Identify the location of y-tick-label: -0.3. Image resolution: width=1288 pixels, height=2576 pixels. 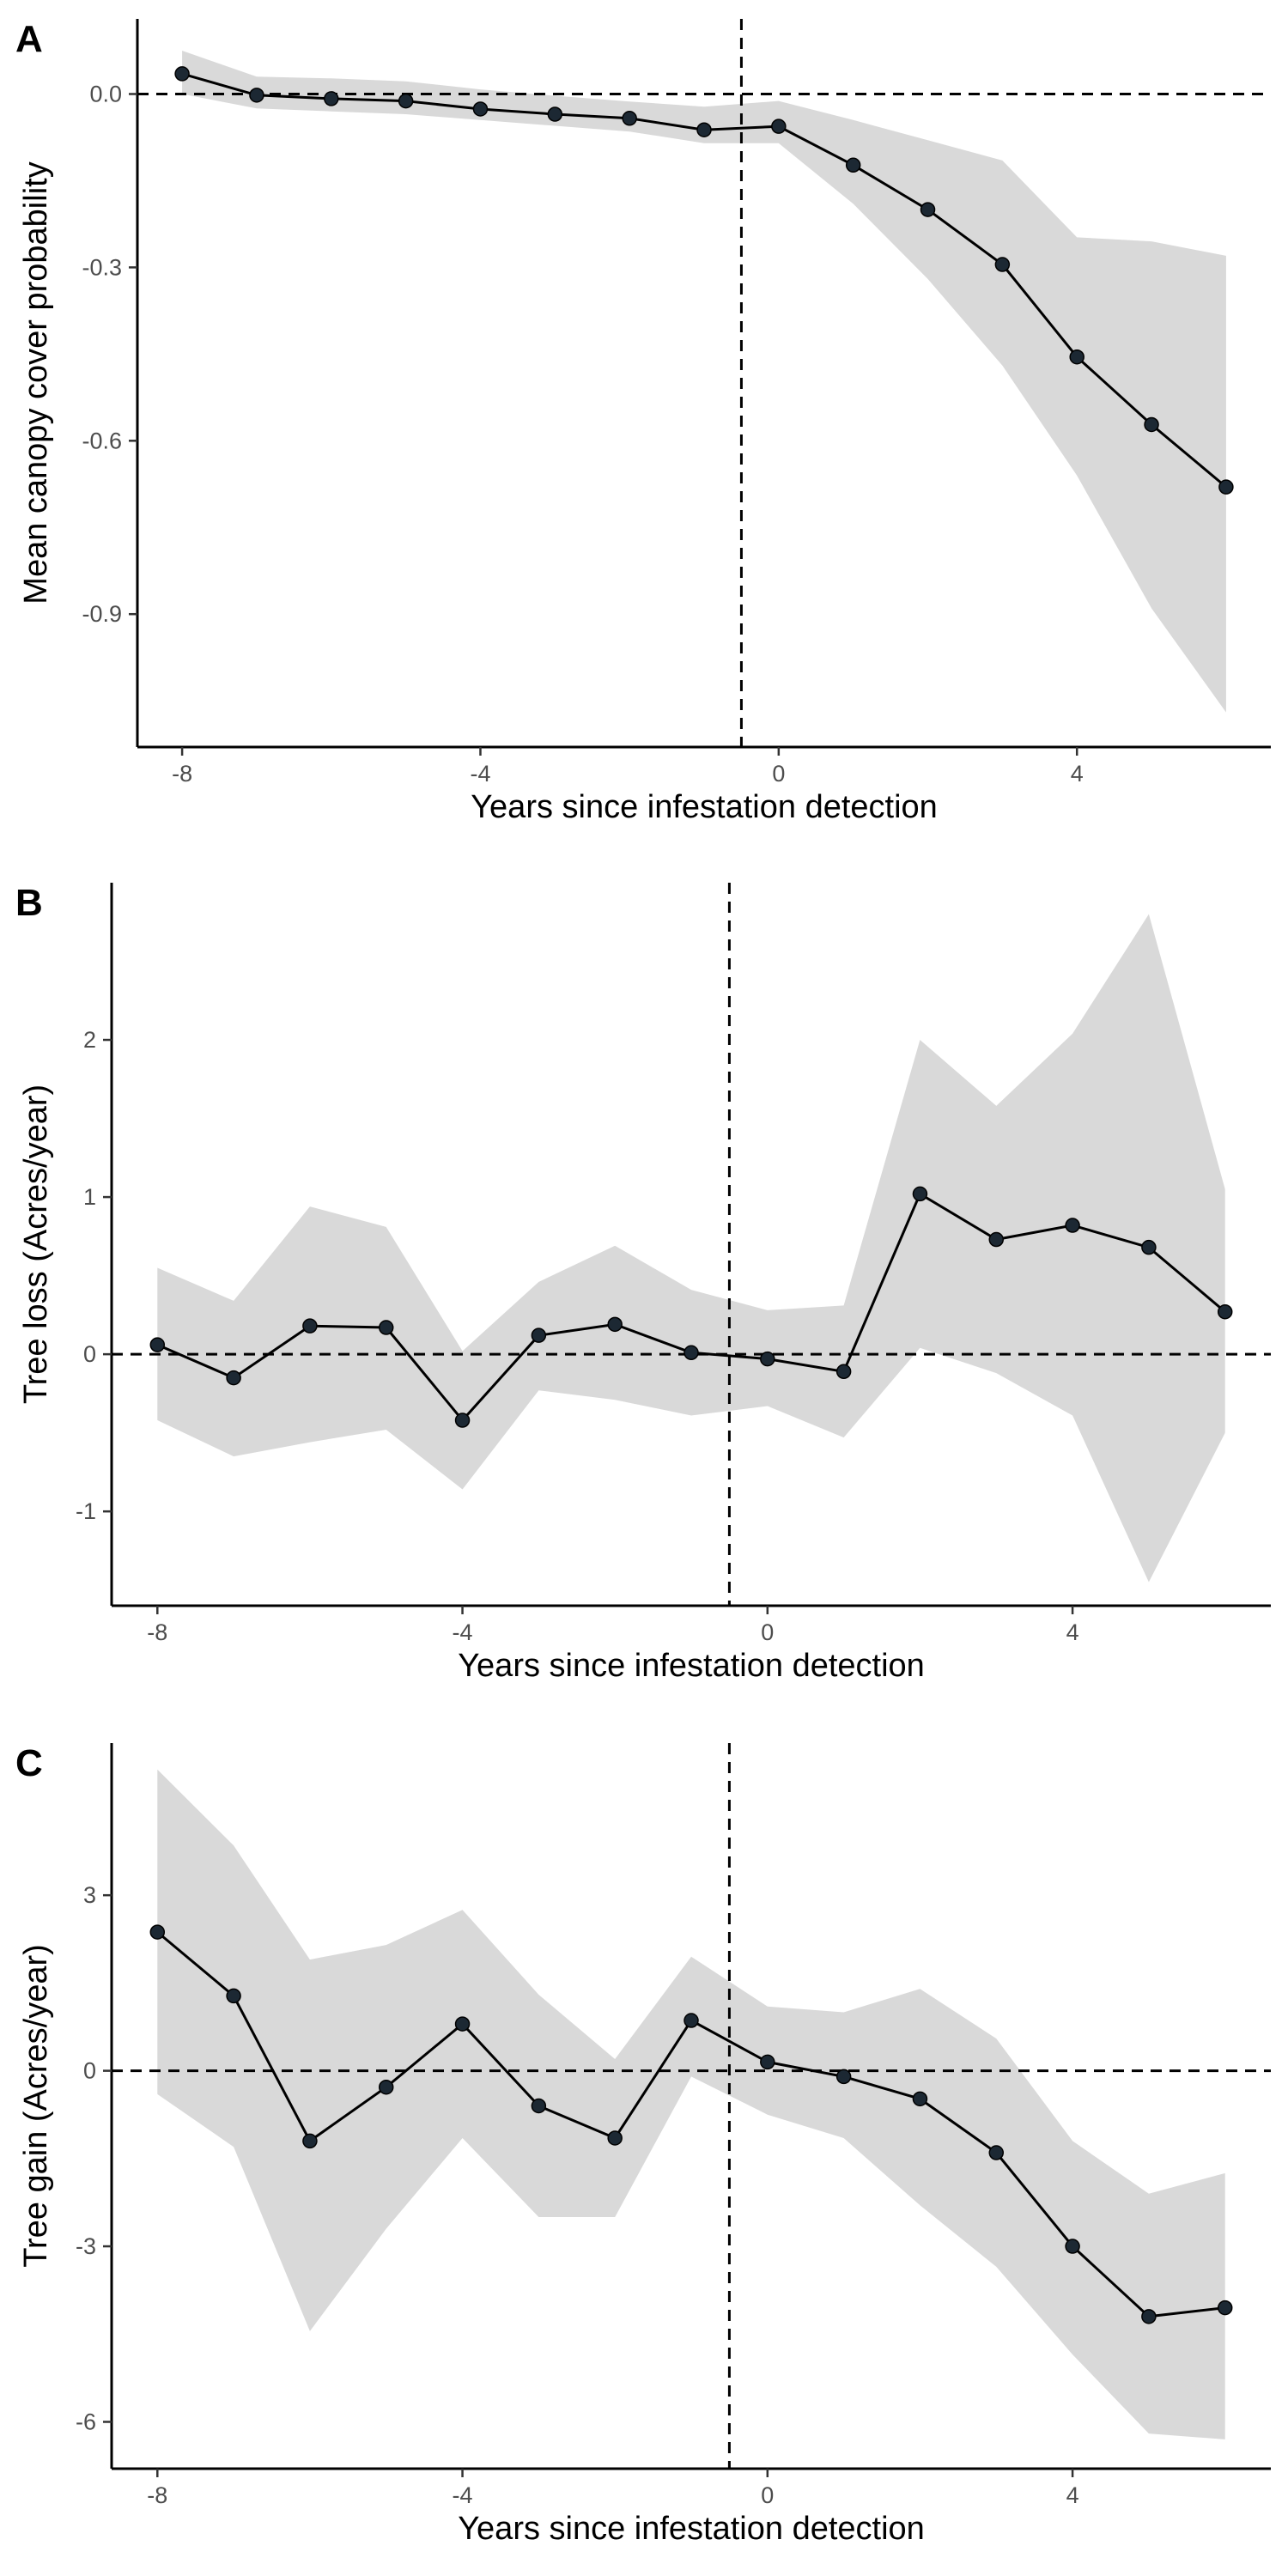
(102, 267).